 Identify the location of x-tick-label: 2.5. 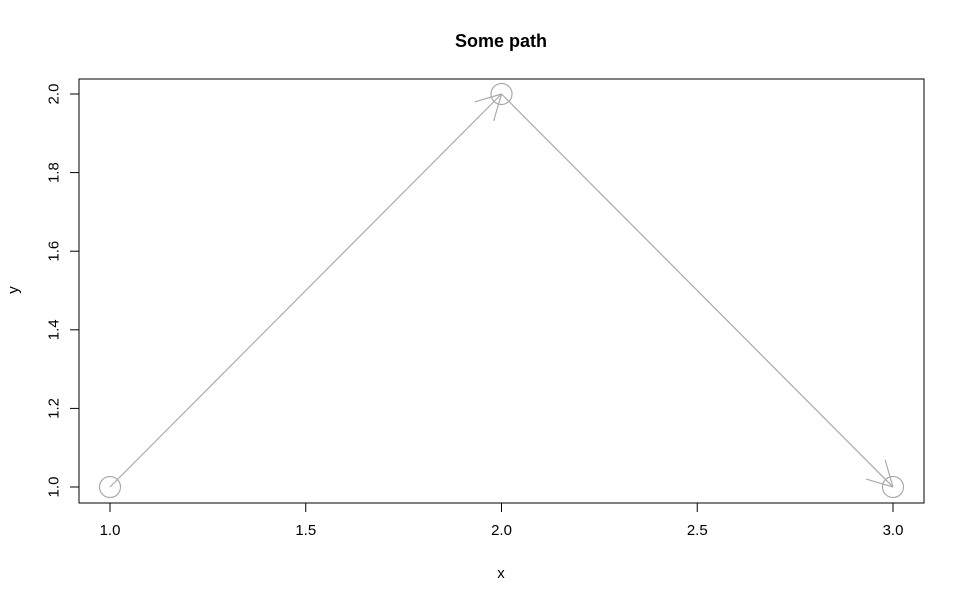
(697, 530).